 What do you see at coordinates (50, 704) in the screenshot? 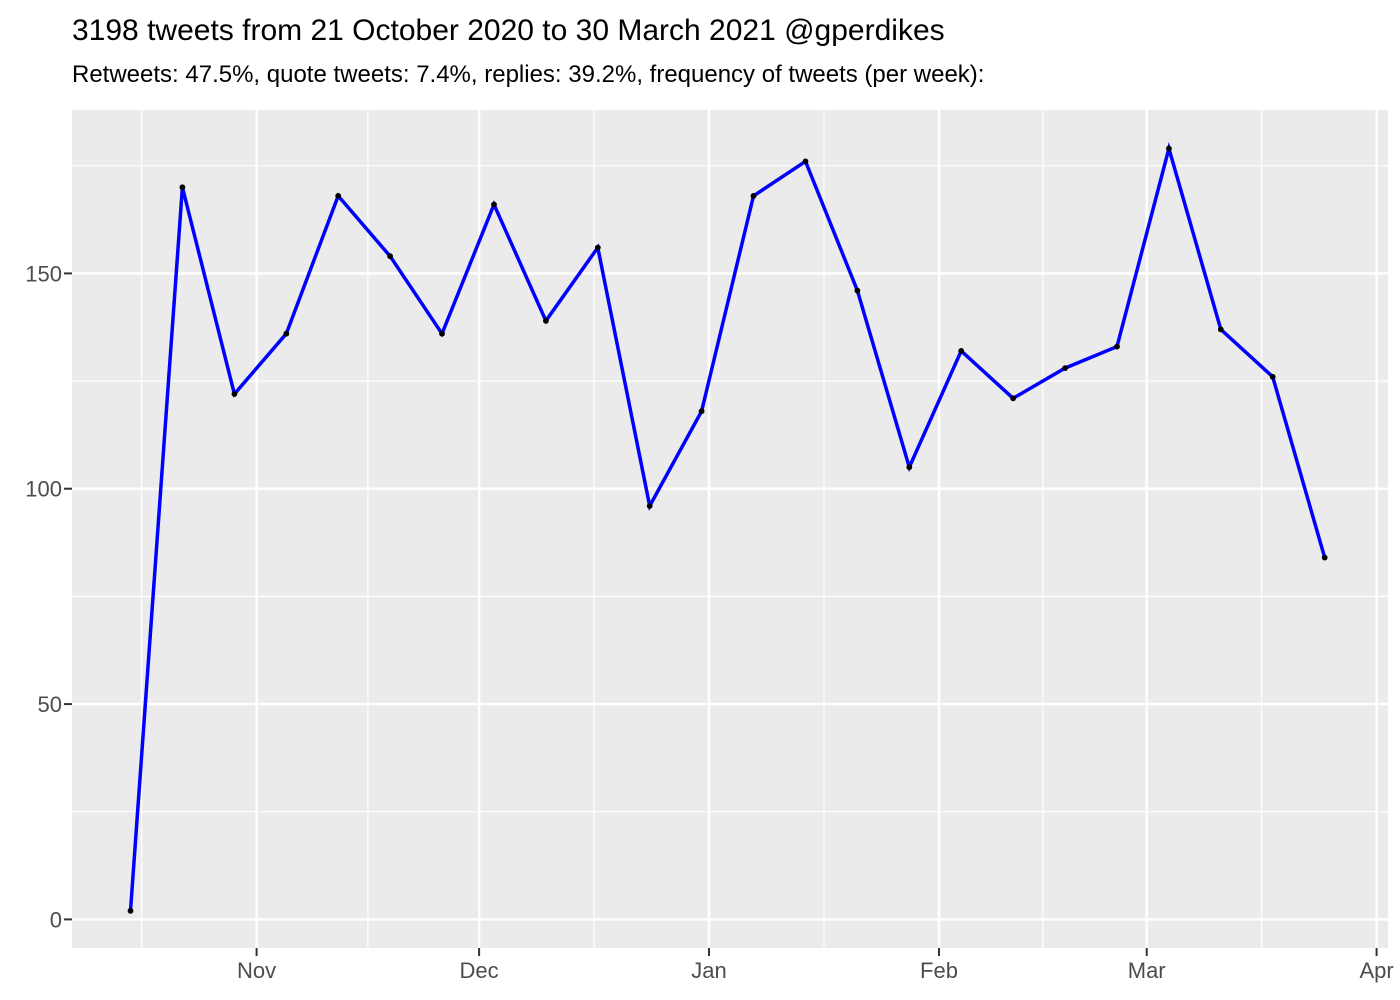
I see `y-axis-label: 50` at bounding box center [50, 704].